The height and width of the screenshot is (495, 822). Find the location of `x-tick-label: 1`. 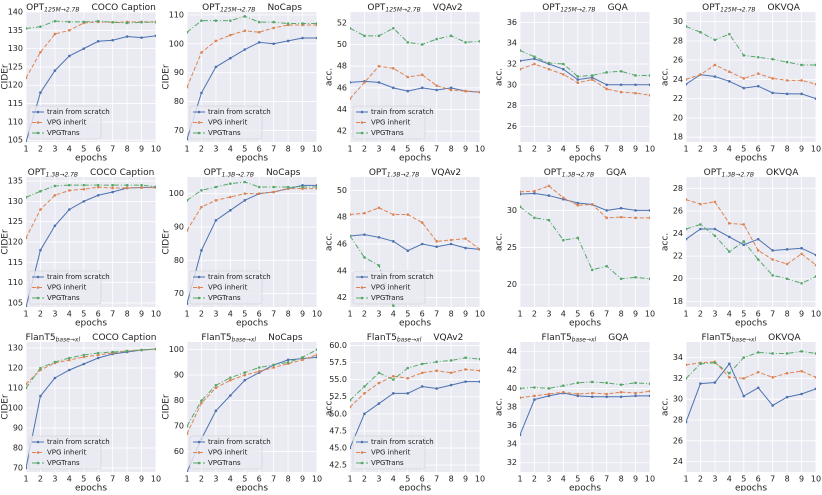

x-tick-label: 1 is located at coordinates (25, 149).